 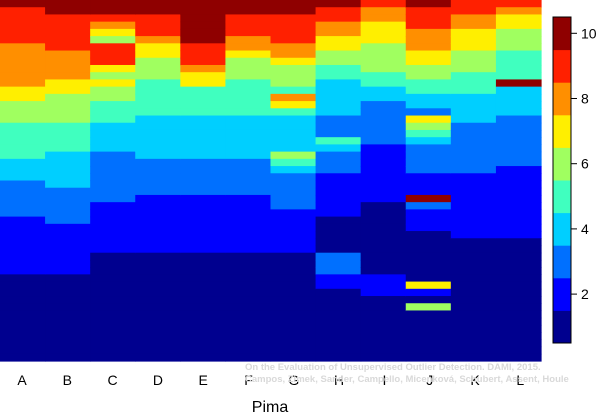 What do you see at coordinates (585, 294) in the screenshot?
I see `colorbar-tick-label: 2` at bounding box center [585, 294].